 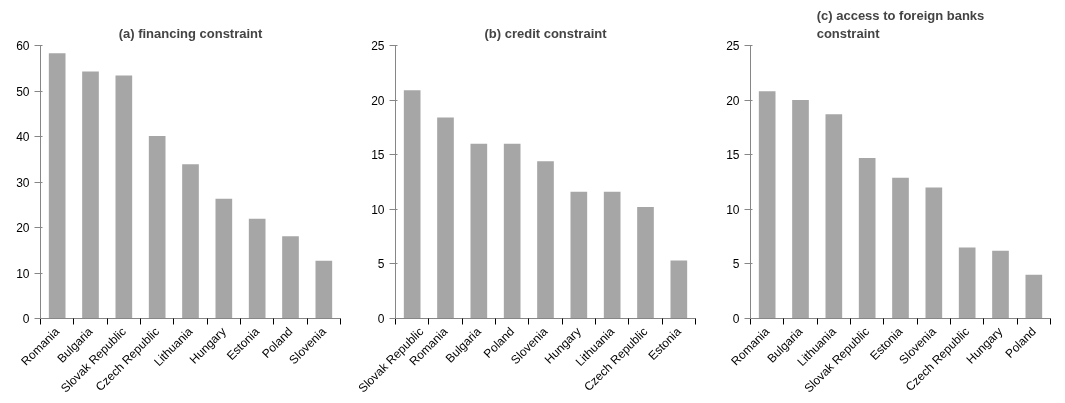 What do you see at coordinates (191, 33) in the screenshot?
I see `chart-title: (a) financing constraint` at bounding box center [191, 33].